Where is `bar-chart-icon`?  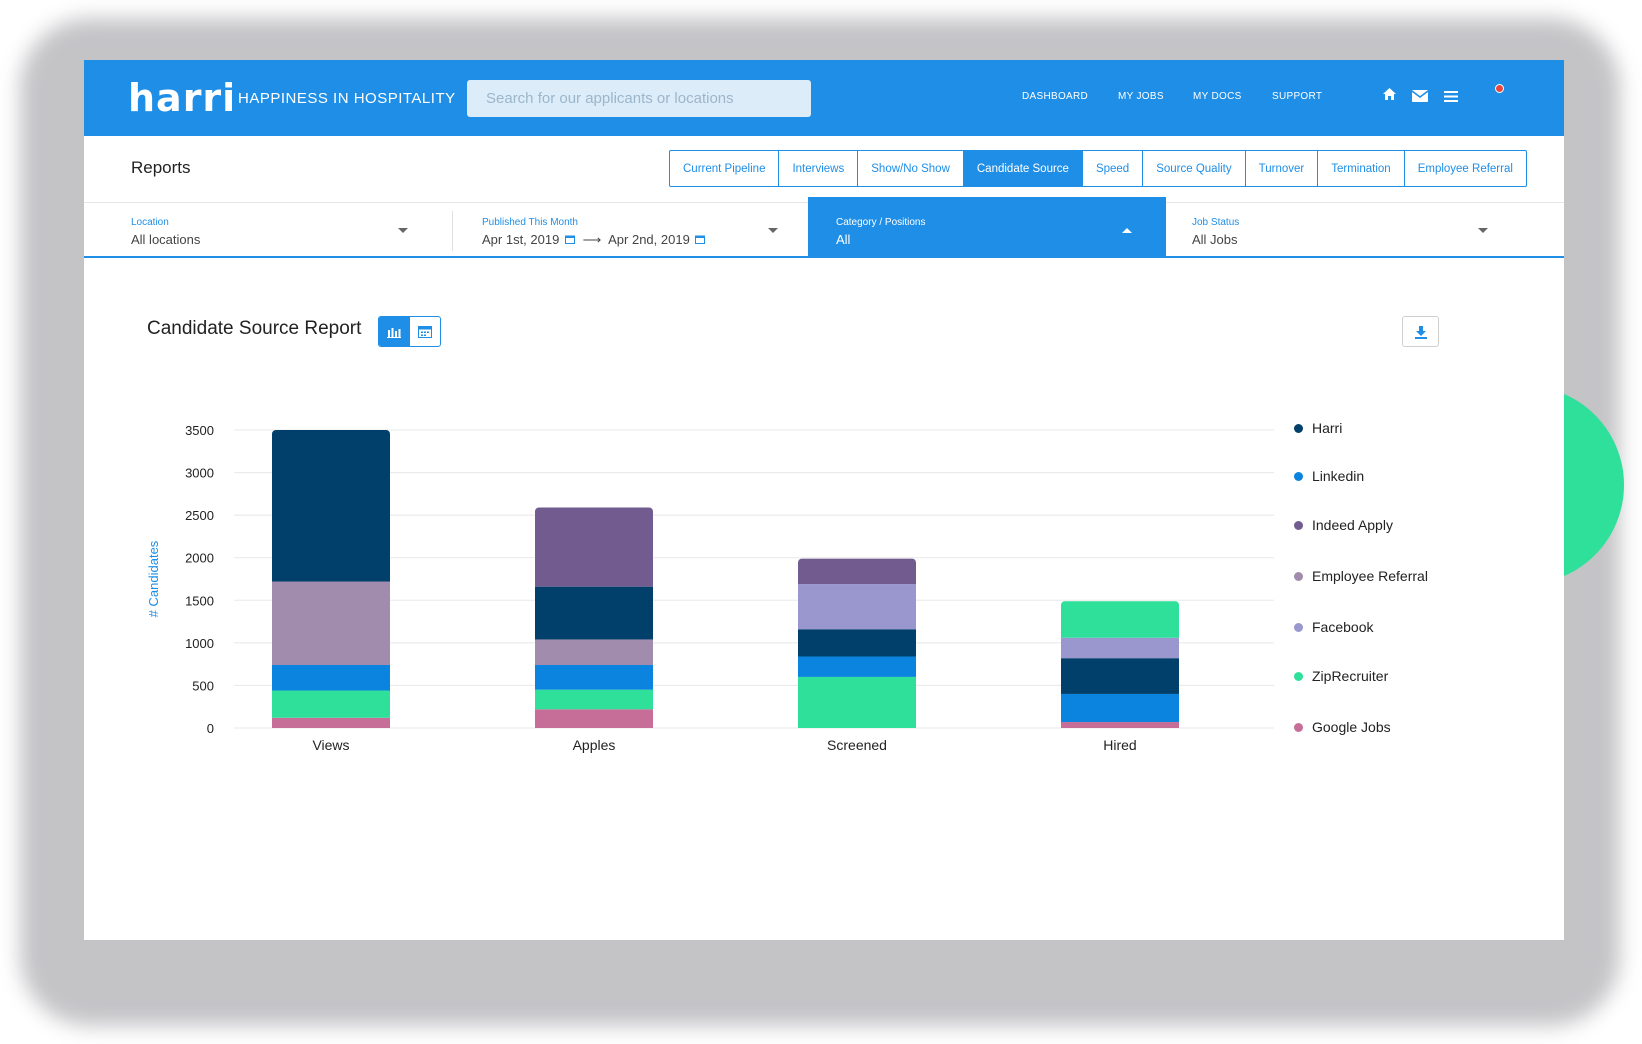 bar-chart-icon is located at coordinates (394, 331).